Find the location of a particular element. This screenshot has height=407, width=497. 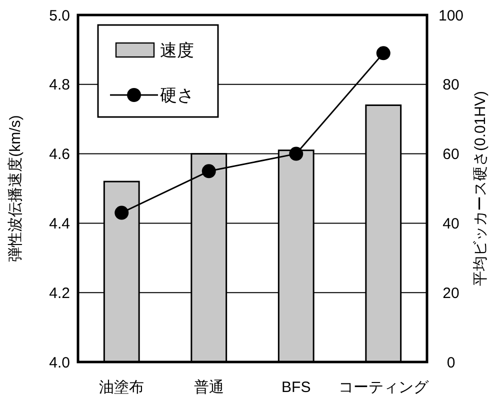

x-tick-label: コーティング is located at coordinates (384, 387).